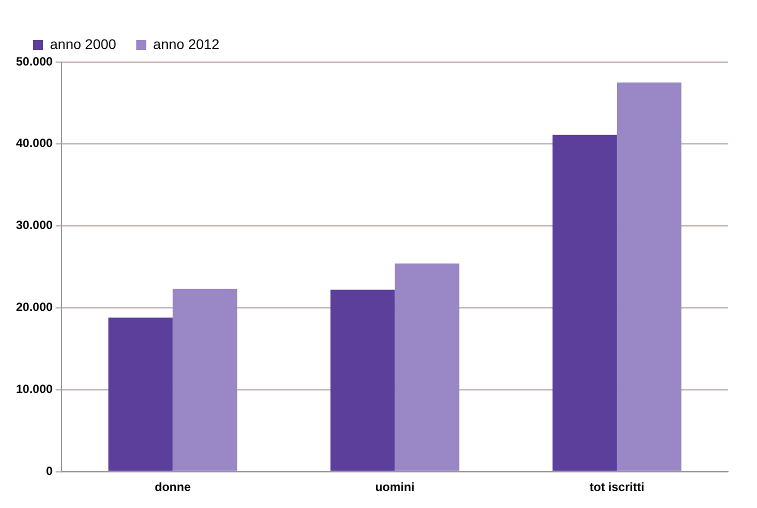 The image size is (757, 508). I want to click on x-tick-label: donne, so click(173, 487).